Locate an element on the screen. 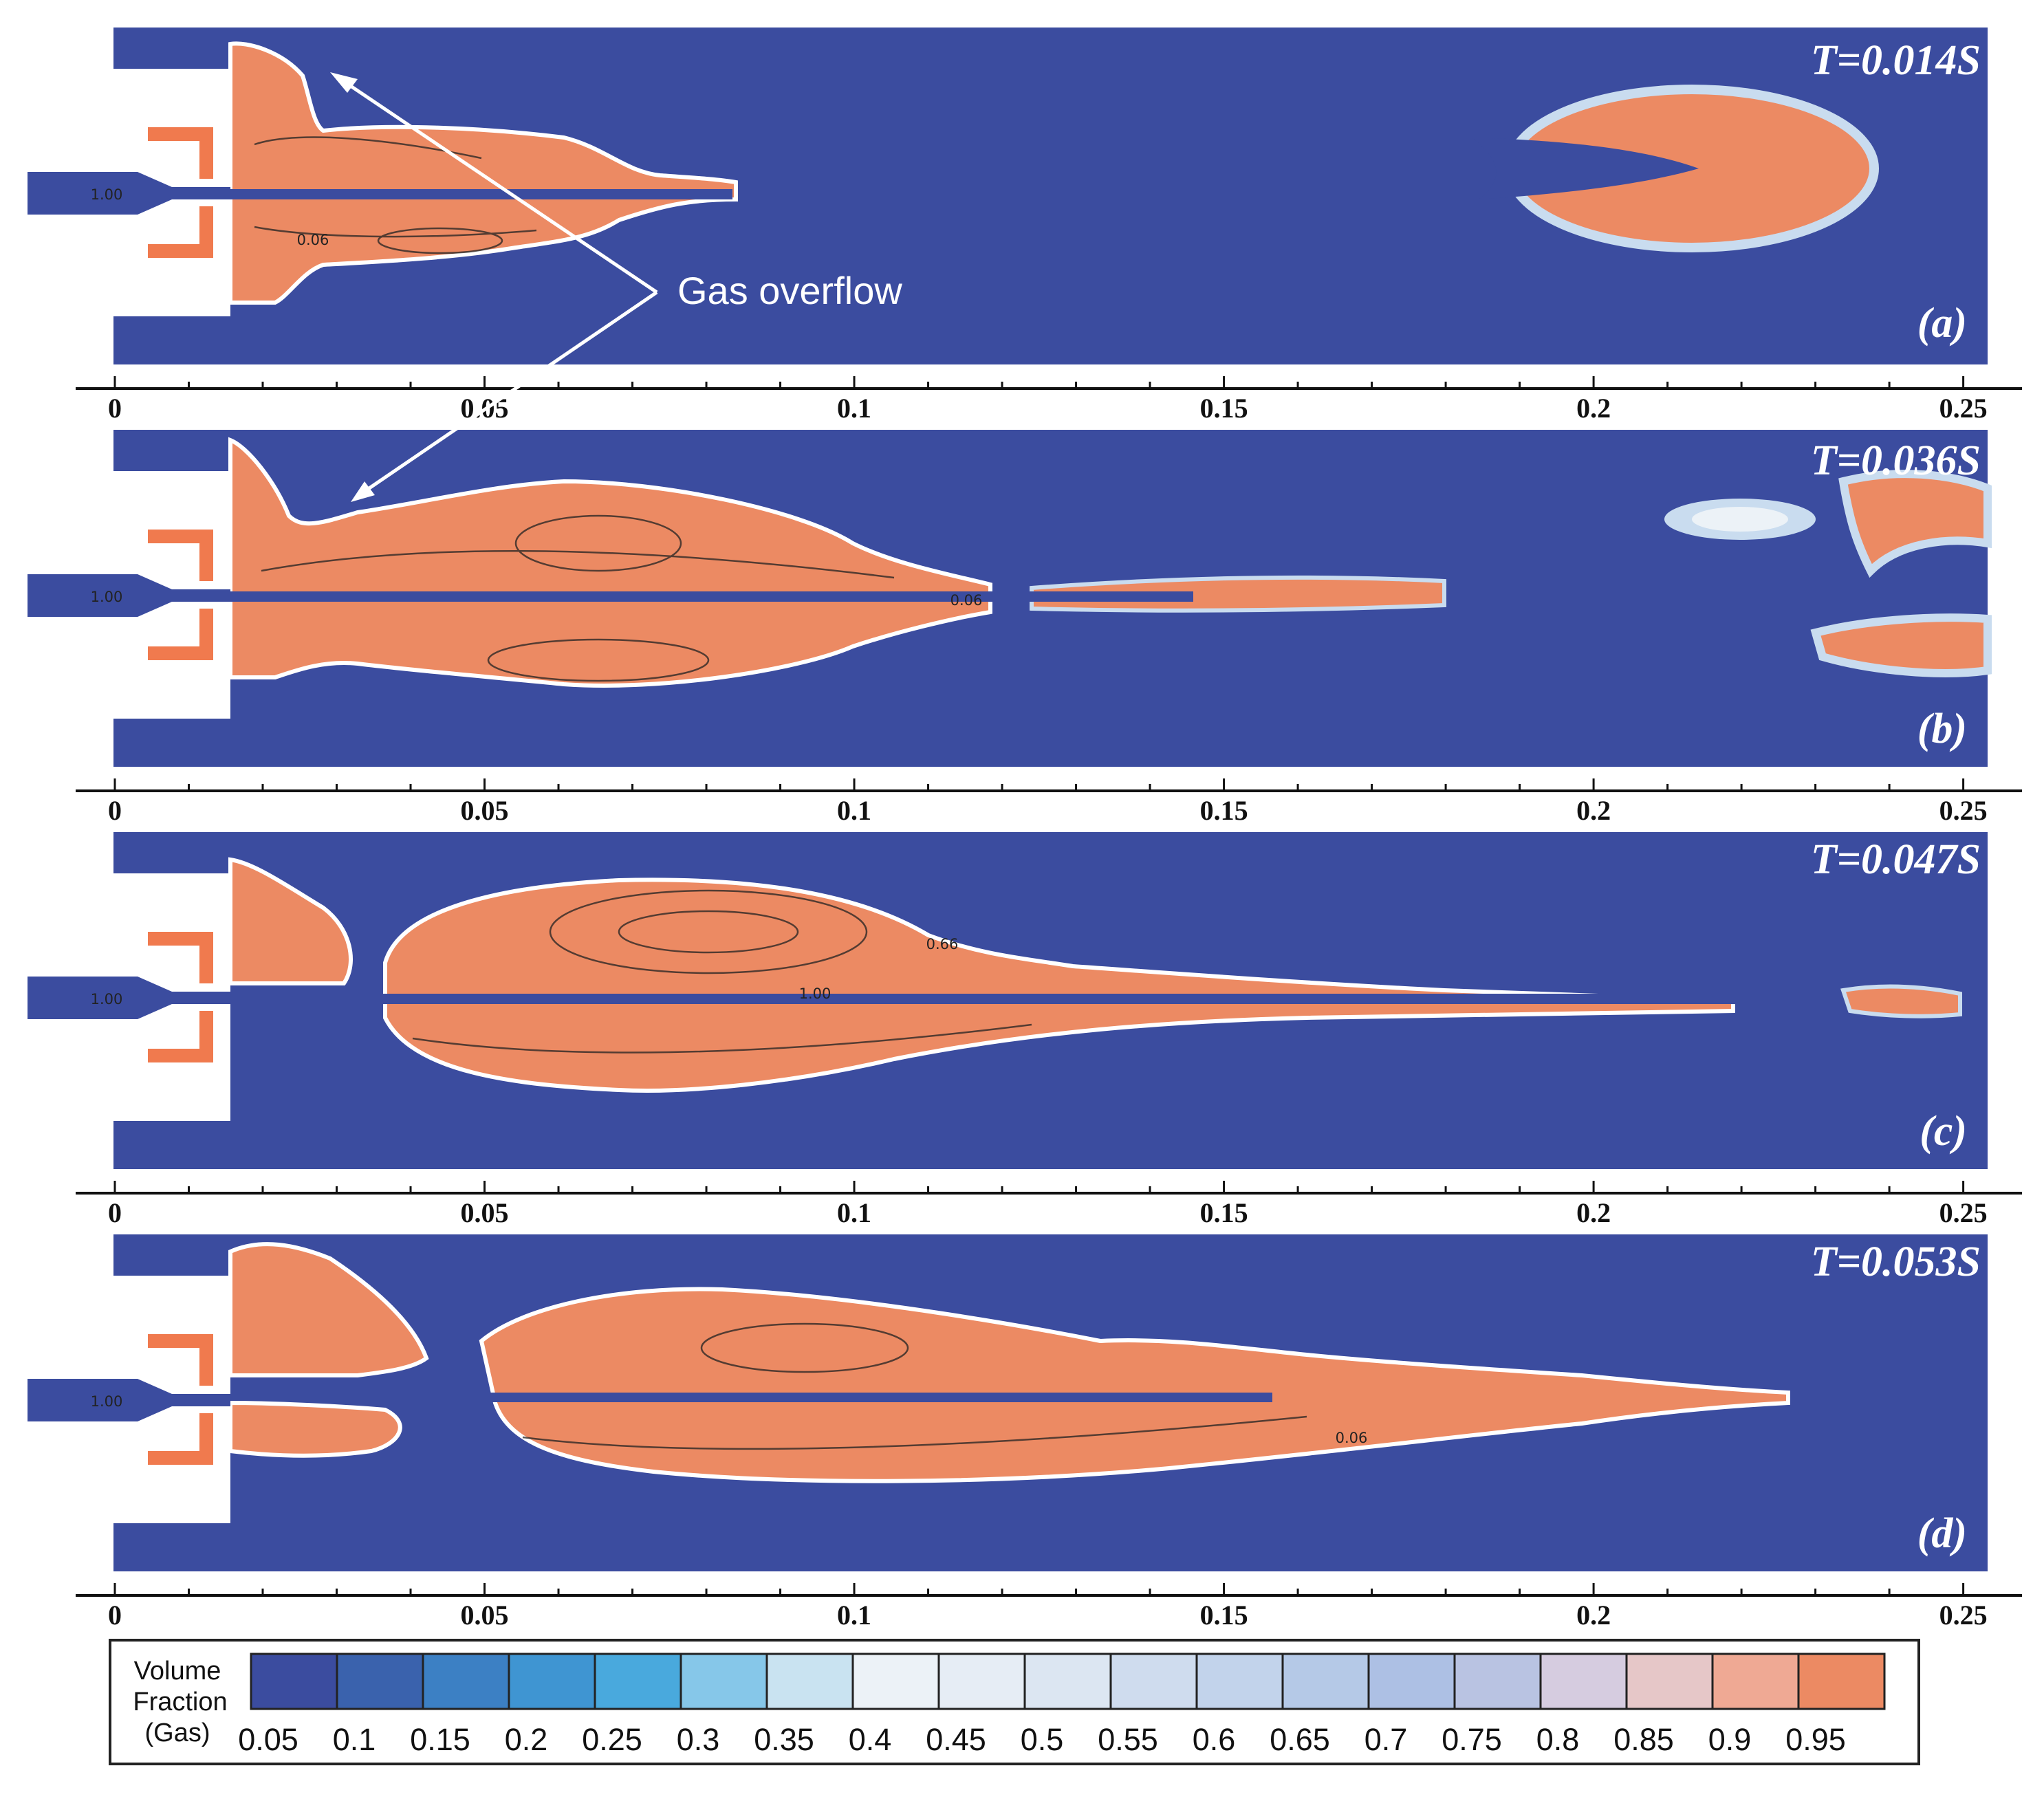 The width and height of the screenshot is (2044, 1799). panel-a-nozzle-value: 1.00 is located at coordinates (107, 194).